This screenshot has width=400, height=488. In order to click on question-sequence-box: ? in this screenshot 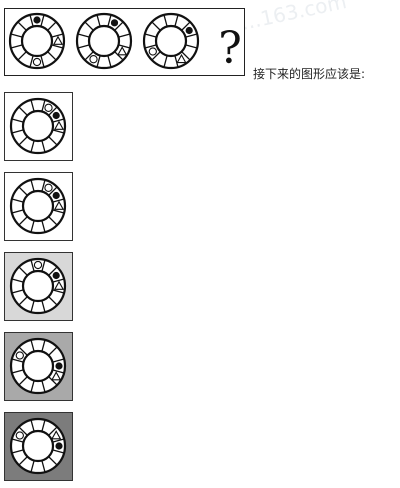, I will do `click(124, 42)`.